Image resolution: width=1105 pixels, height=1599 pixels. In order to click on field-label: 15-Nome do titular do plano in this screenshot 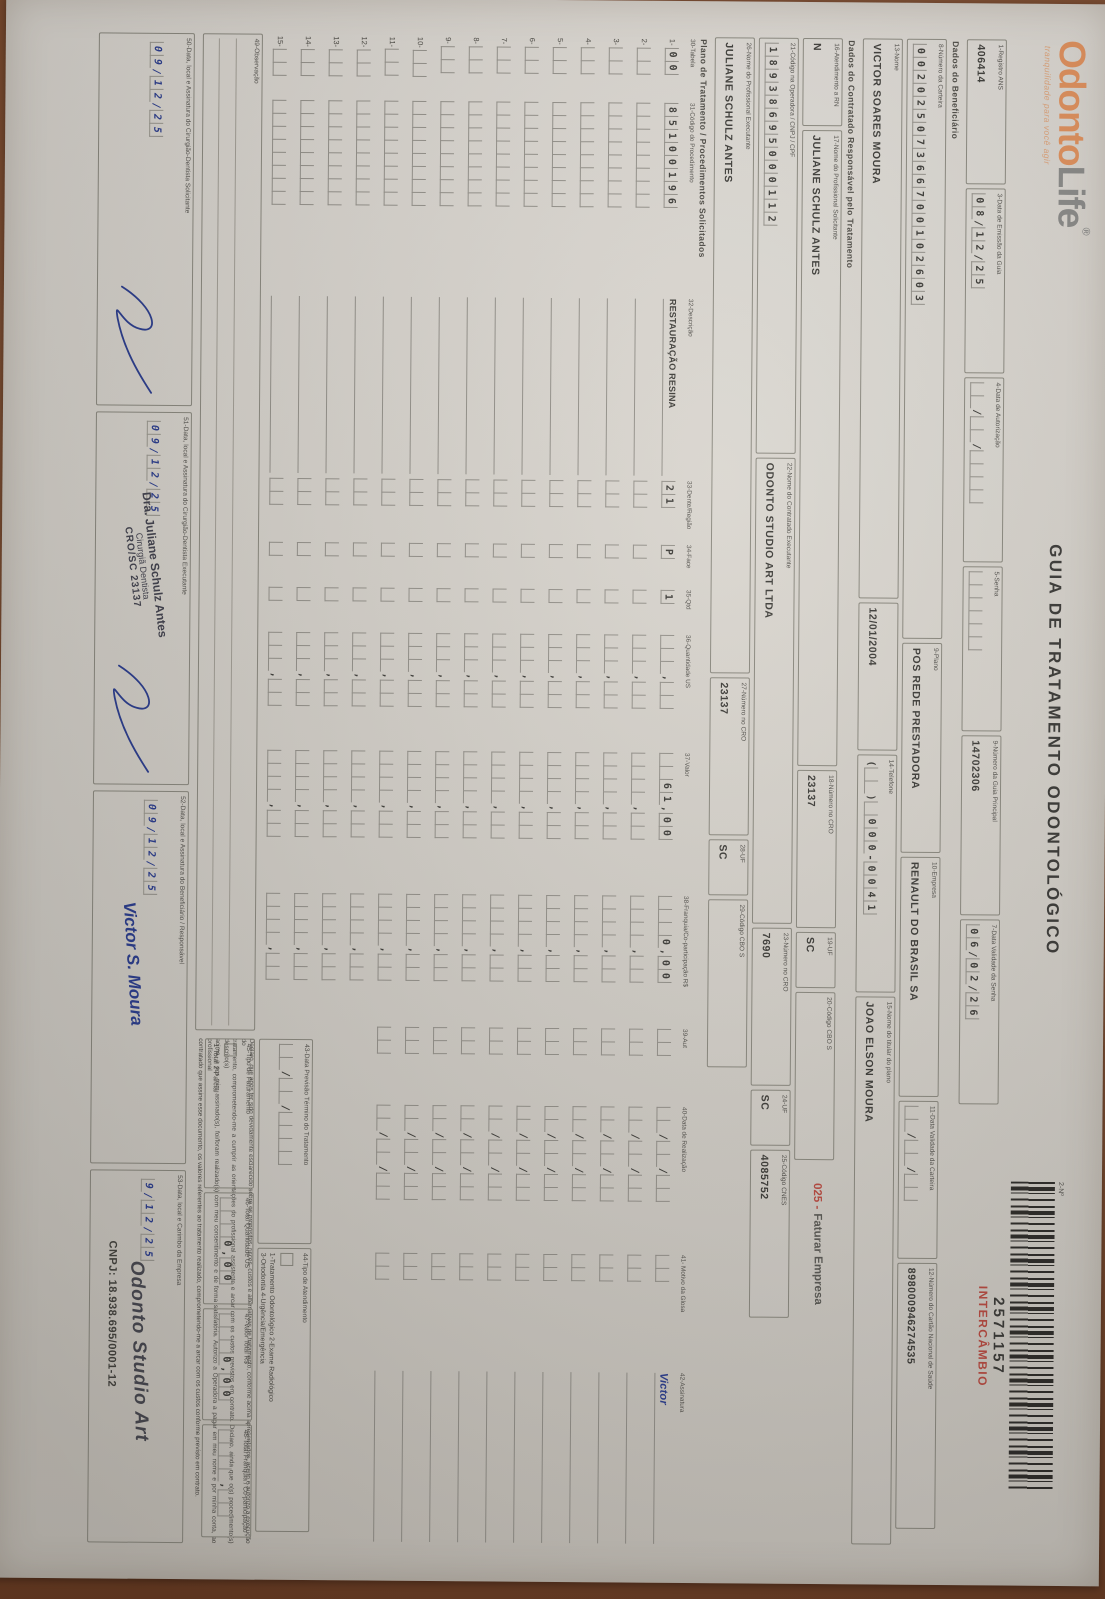, I will do `click(888, 1042)`.